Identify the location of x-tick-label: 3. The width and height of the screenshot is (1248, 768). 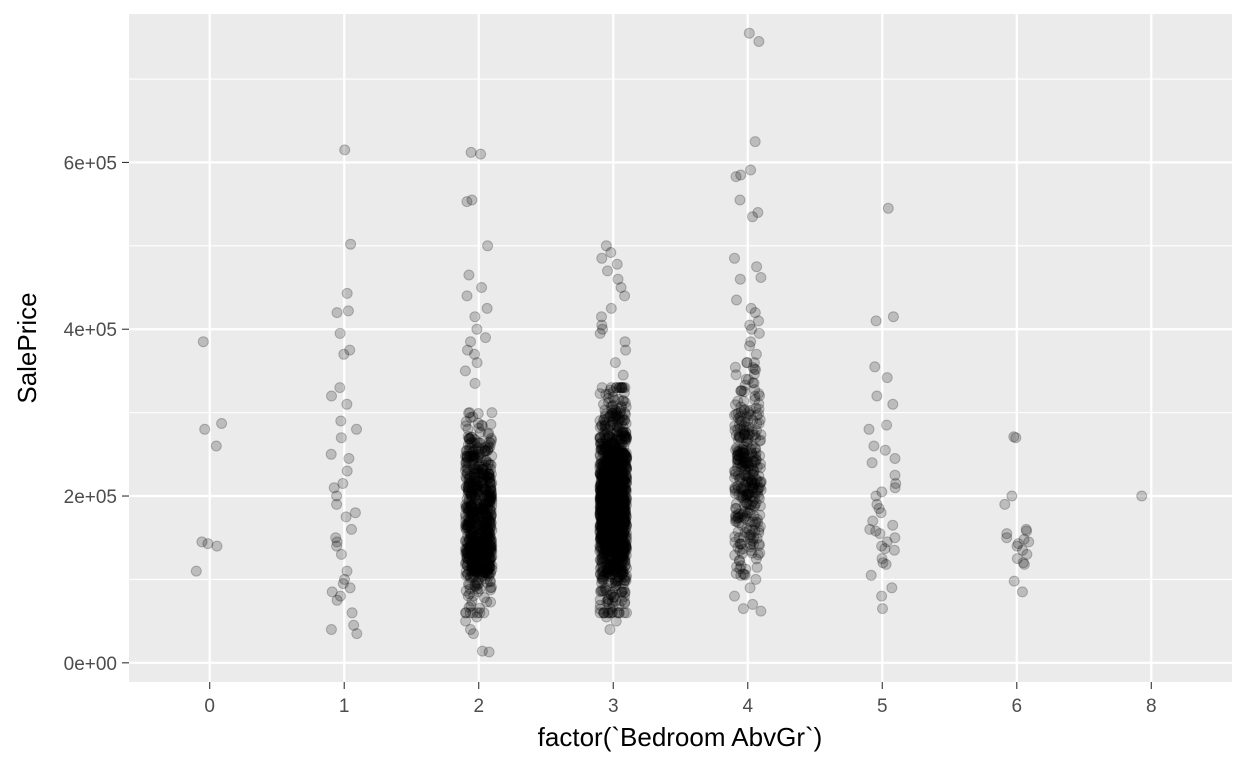
(613, 706).